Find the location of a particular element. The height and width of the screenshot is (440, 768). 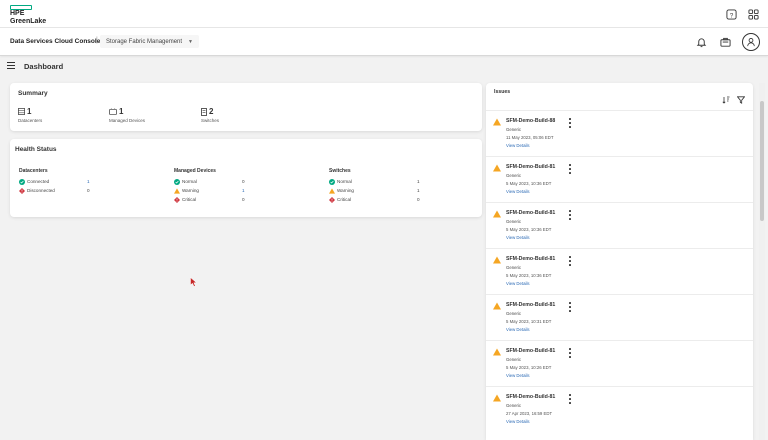

device-icon is located at coordinates (113, 111).